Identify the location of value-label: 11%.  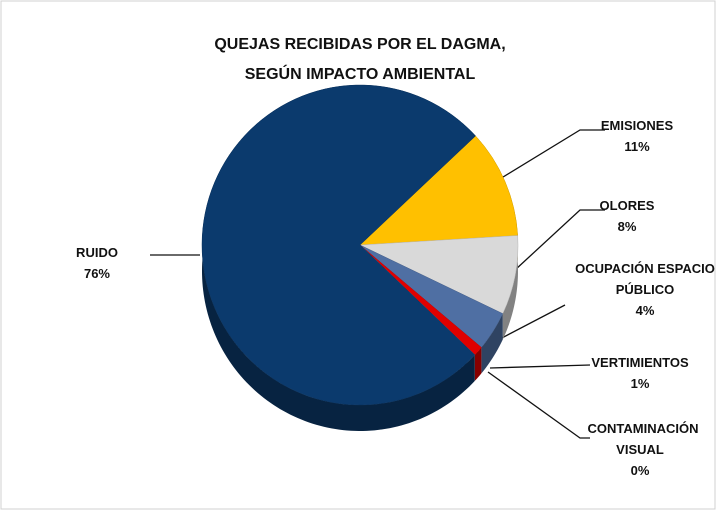
(637, 146).